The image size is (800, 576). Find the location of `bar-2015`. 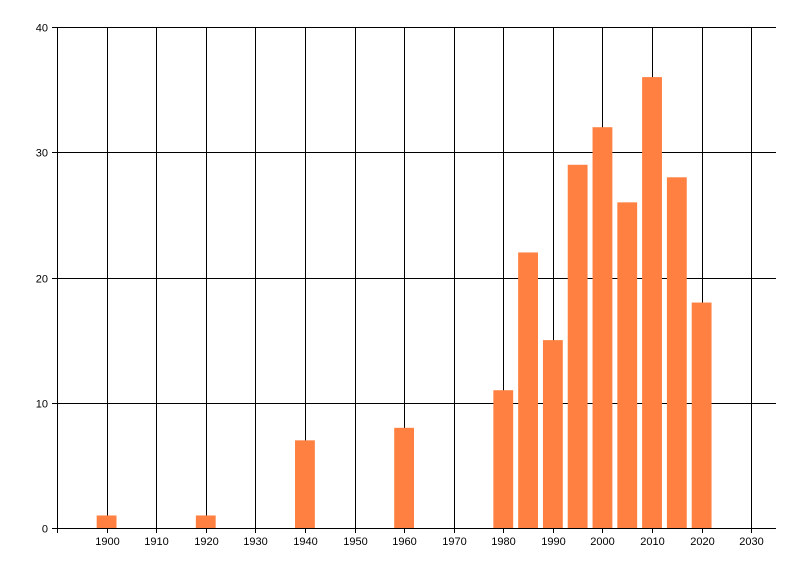

bar-2015 is located at coordinates (676, 353).